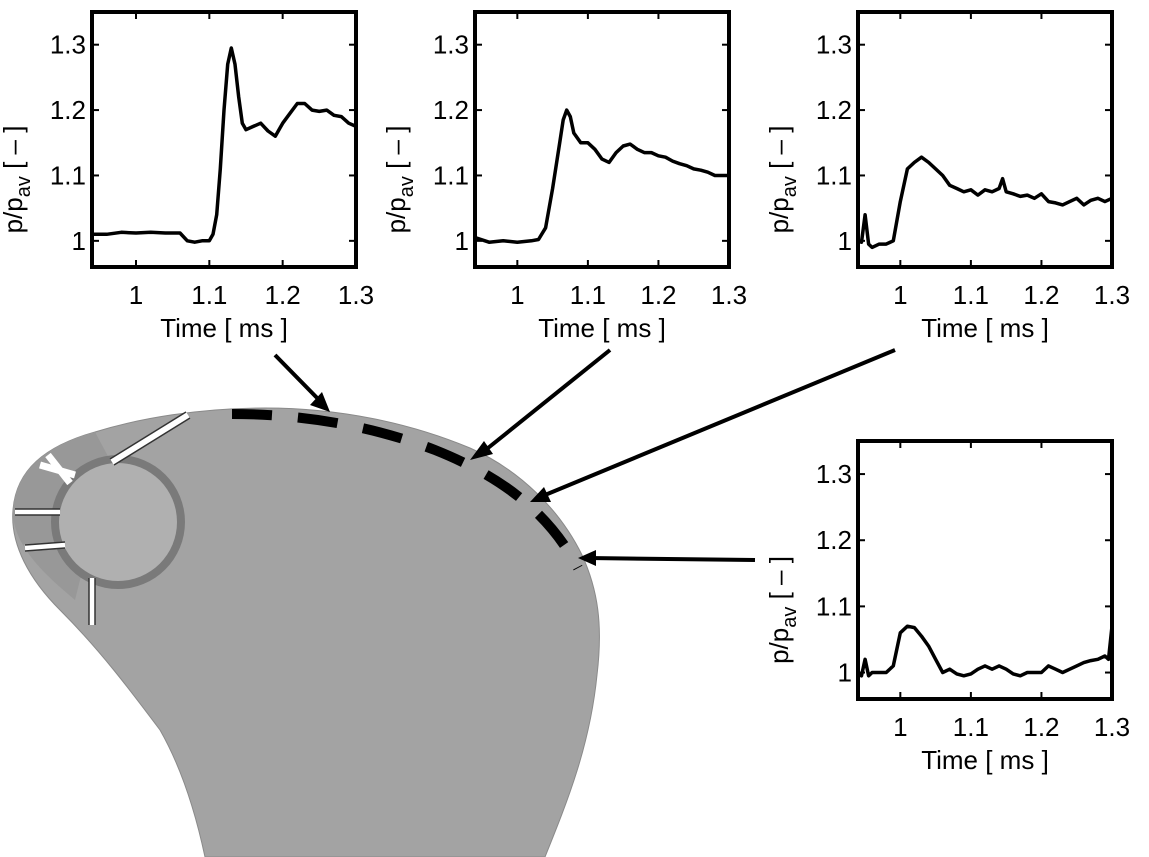 This screenshot has width=1149, height=857. Describe the element at coordinates (118, 522) in the screenshot. I see `cooling-hole` at that location.